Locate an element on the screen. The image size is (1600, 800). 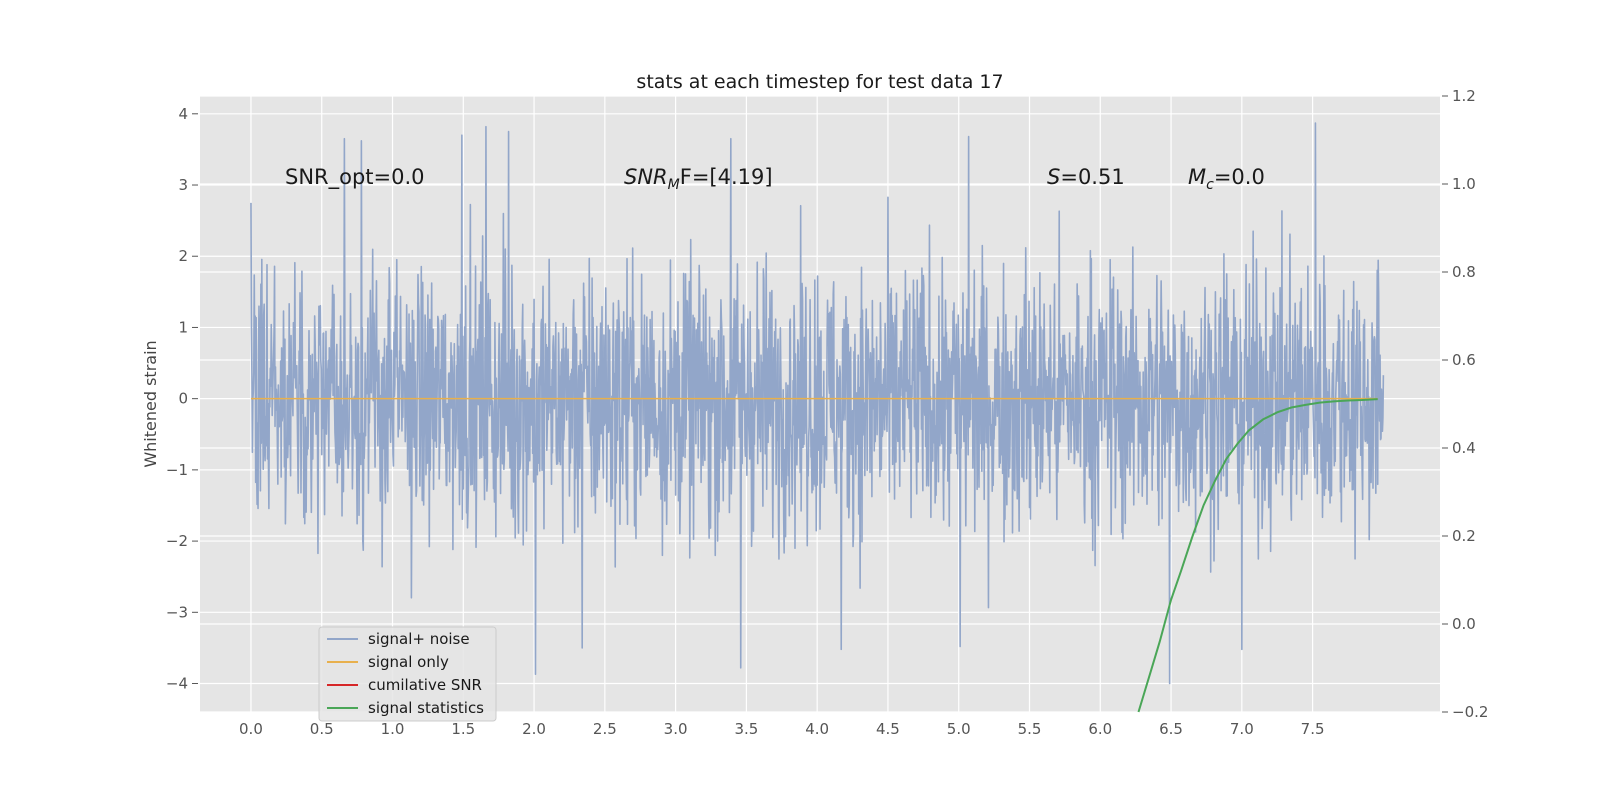
legend-box is located at coordinates (407, 674).